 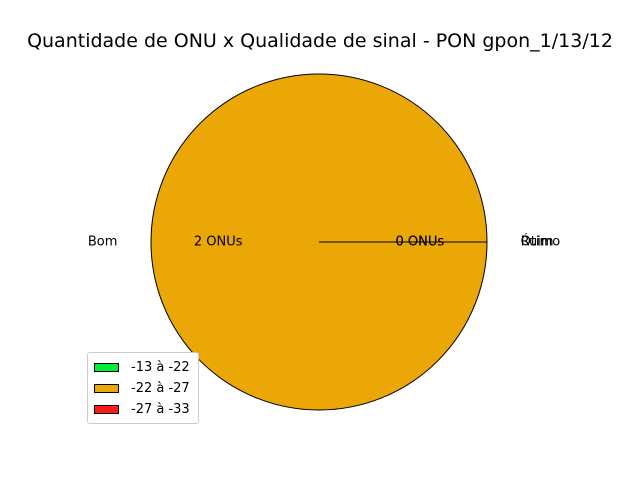 I want to click on slice-value-label: 2 ONUs, so click(x=218, y=242).